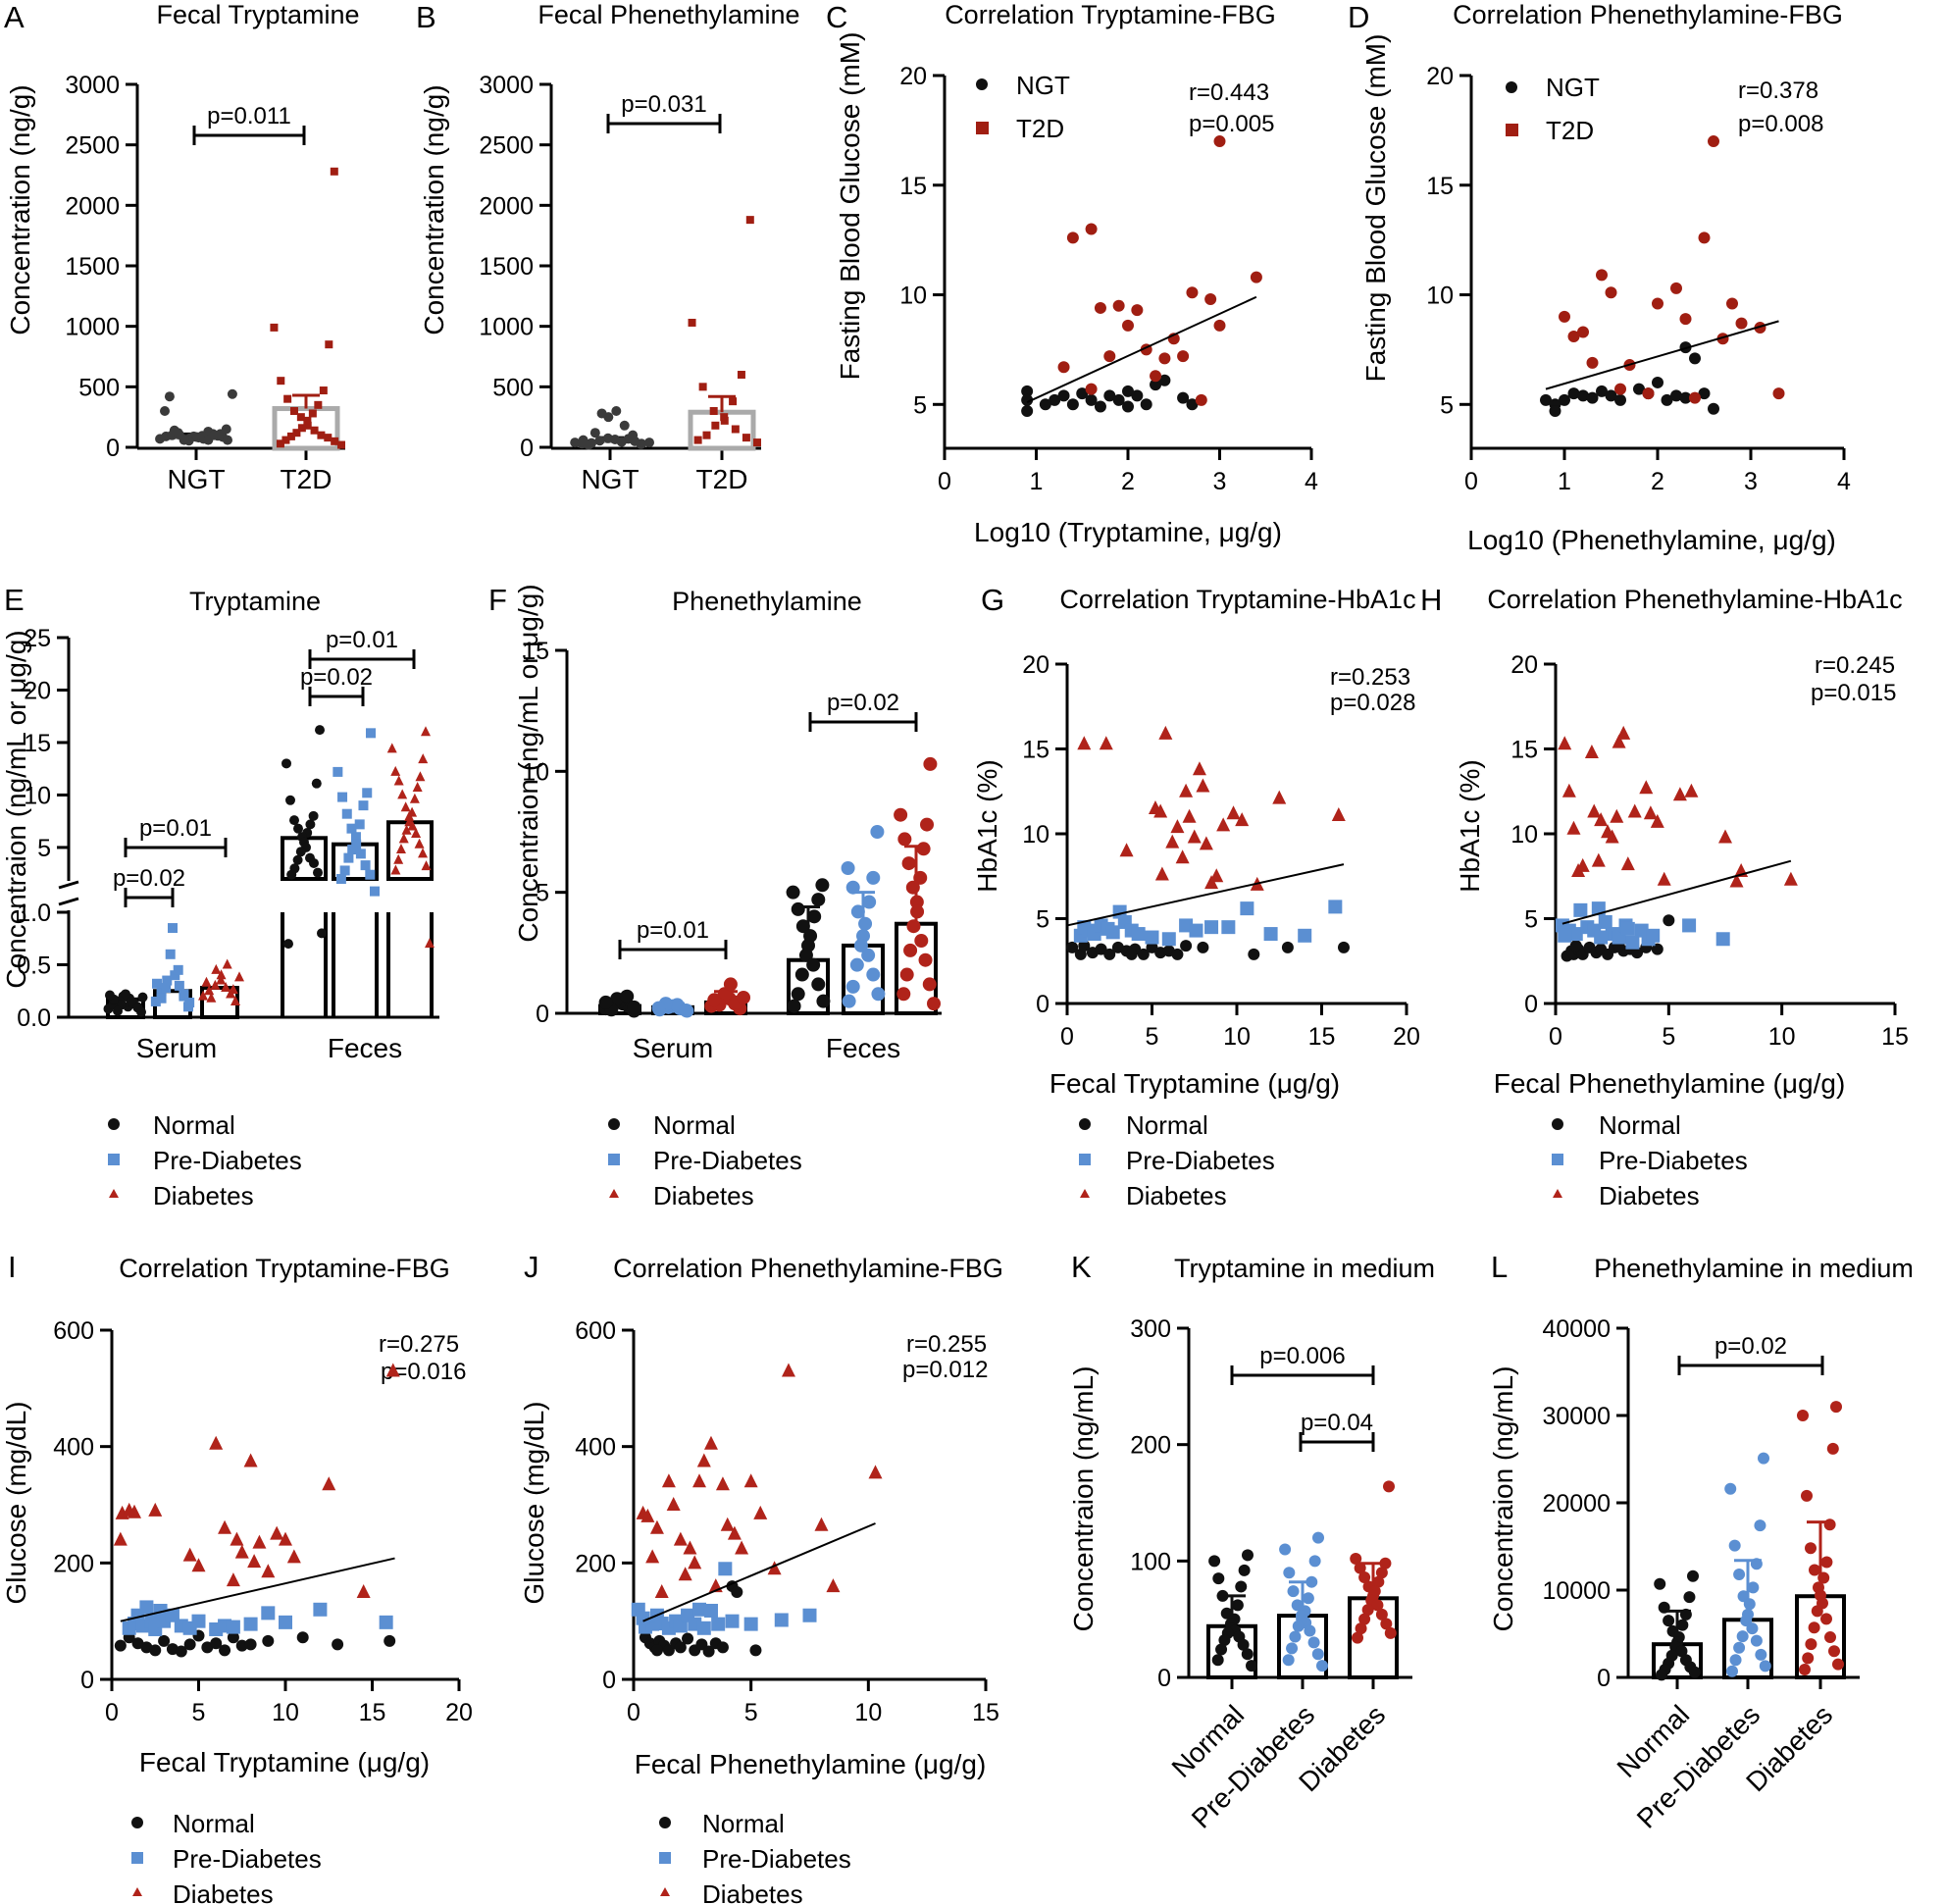 This screenshot has width=1945, height=1904. What do you see at coordinates (735, 429) in the screenshot?
I see `point-b-t2d` at bounding box center [735, 429].